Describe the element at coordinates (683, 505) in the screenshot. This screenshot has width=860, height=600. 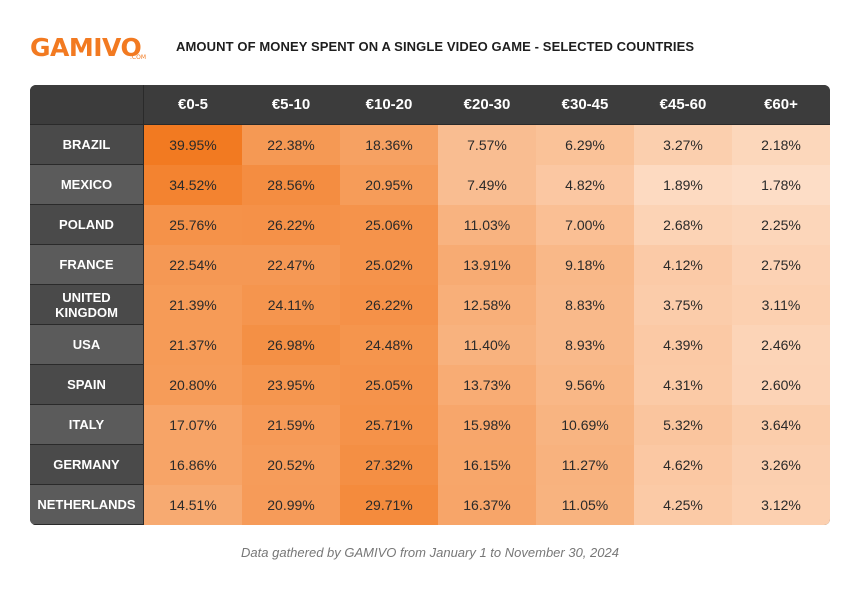
I see `heatmap-cell: 4.25%` at that location.